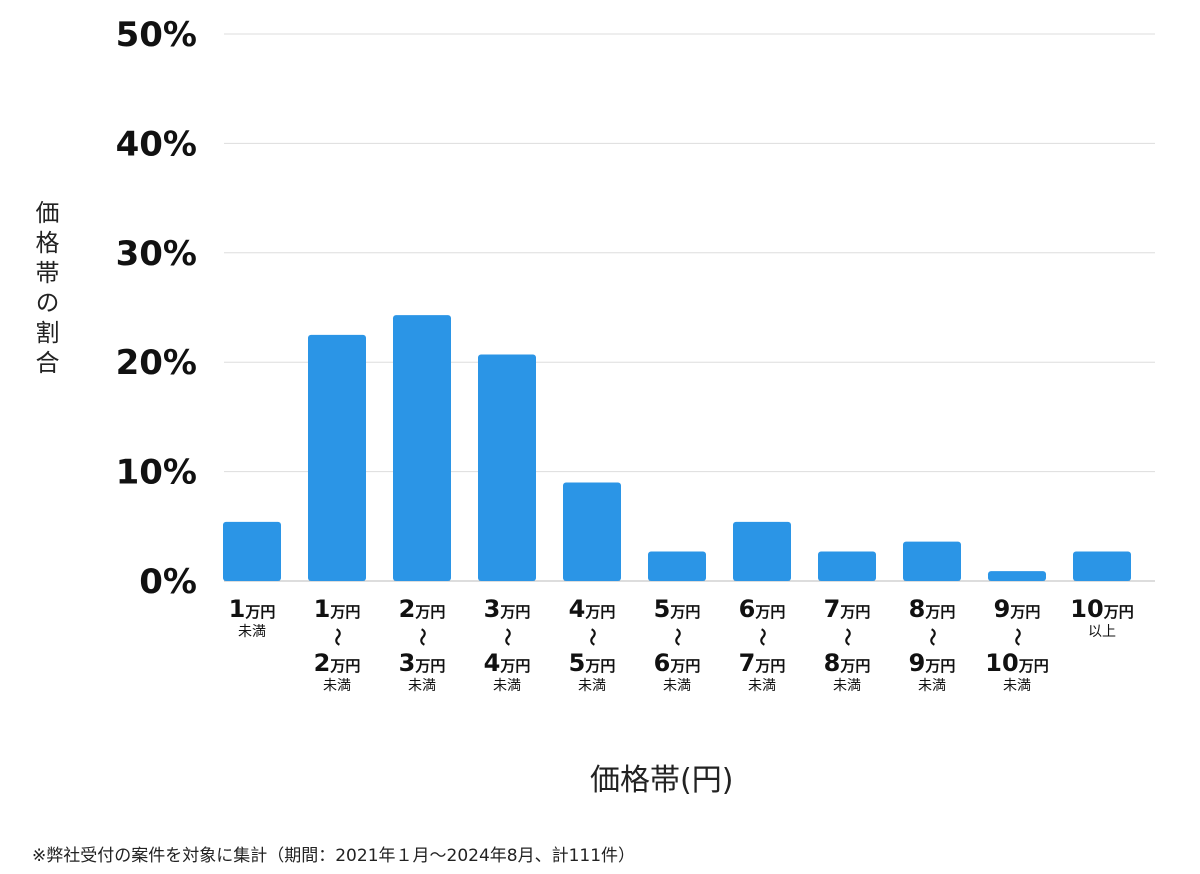  I want to click on y-tick-label: 40%, so click(156, 144).